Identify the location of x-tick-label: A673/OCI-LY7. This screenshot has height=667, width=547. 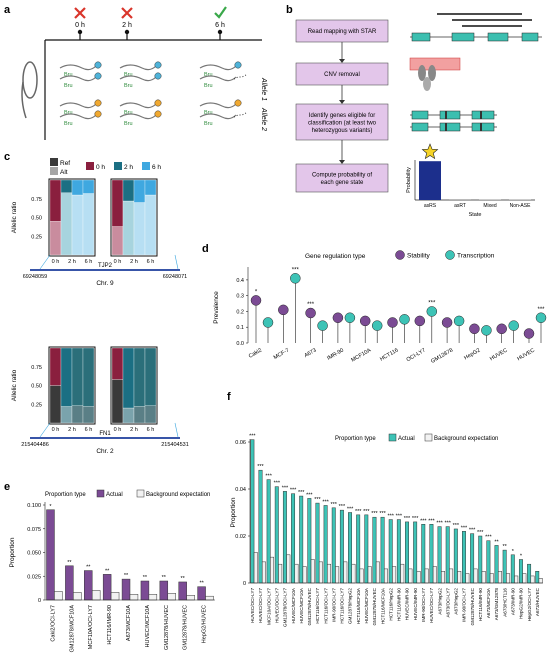
(447, 603).